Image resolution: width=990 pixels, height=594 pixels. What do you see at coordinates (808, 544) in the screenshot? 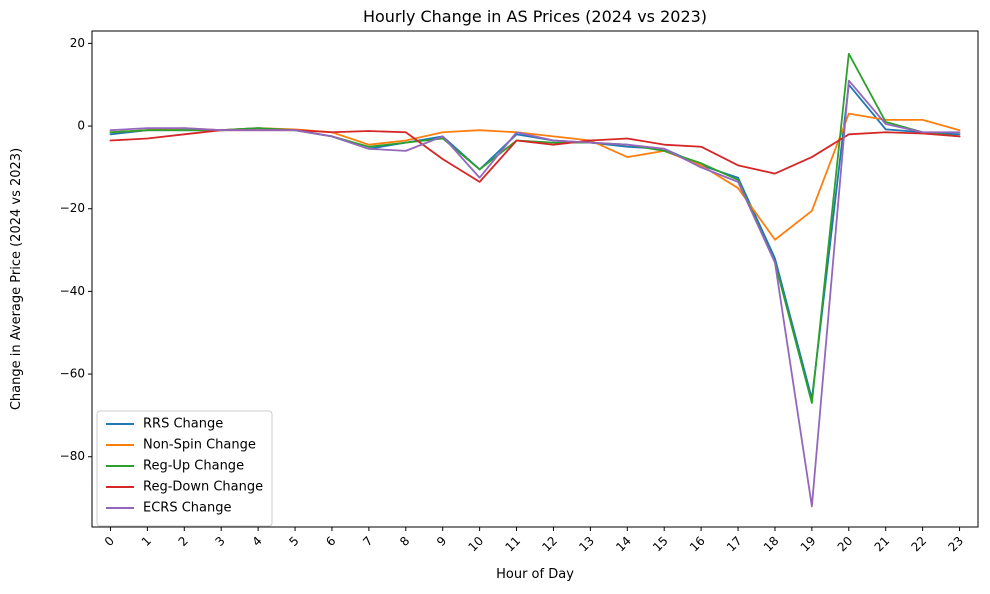
I see `x-tick-label: 19` at bounding box center [808, 544].